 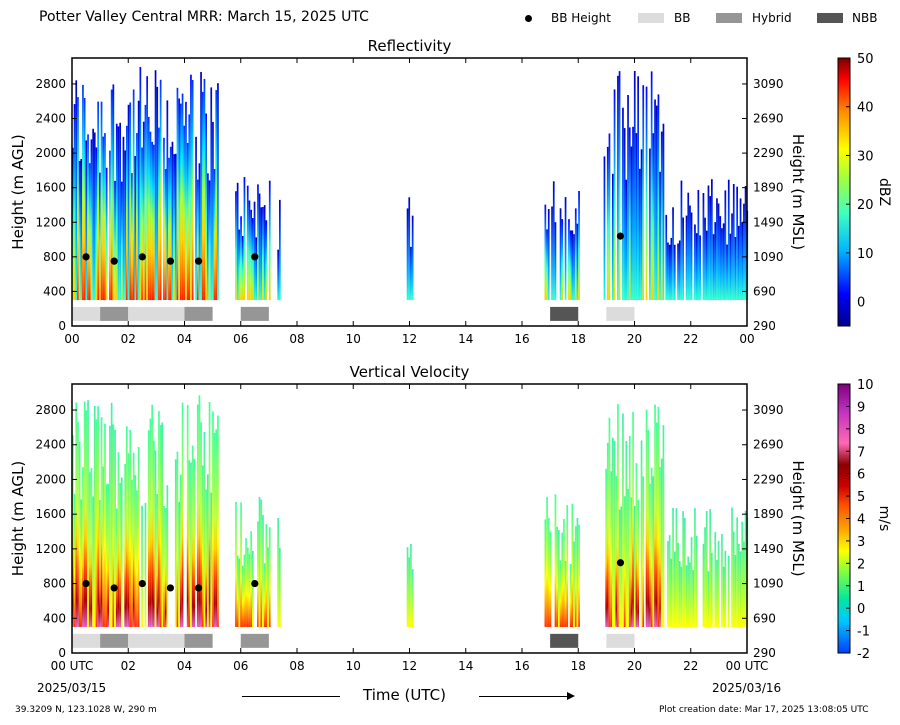 What do you see at coordinates (353, 640) in the screenshot?
I see `bb-type-bars` at bounding box center [353, 640].